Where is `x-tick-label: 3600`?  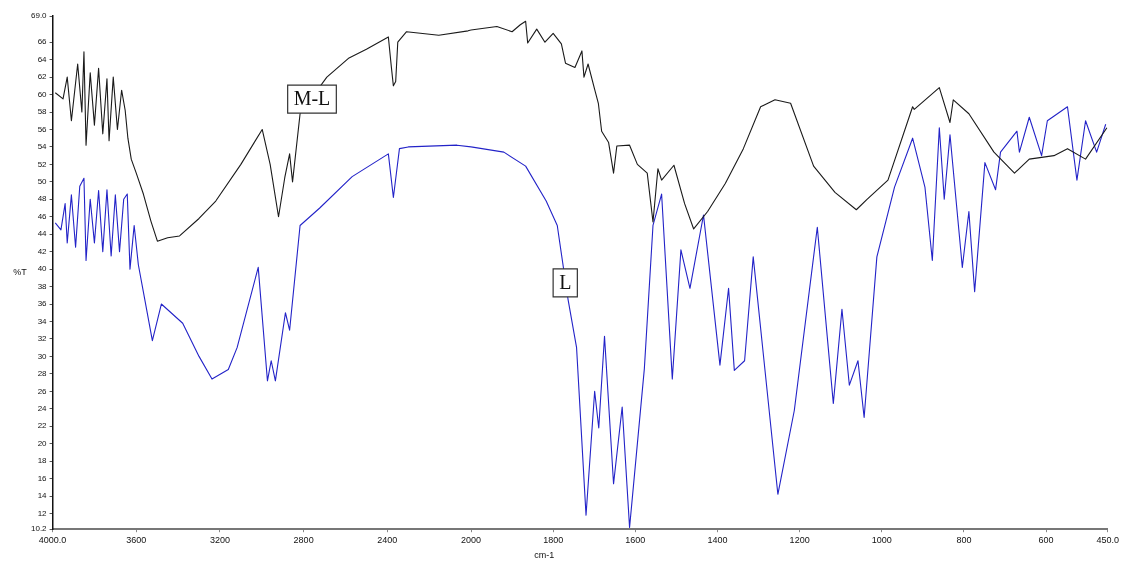
x-tick-label: 3600 is located at coordinates (136, 540).